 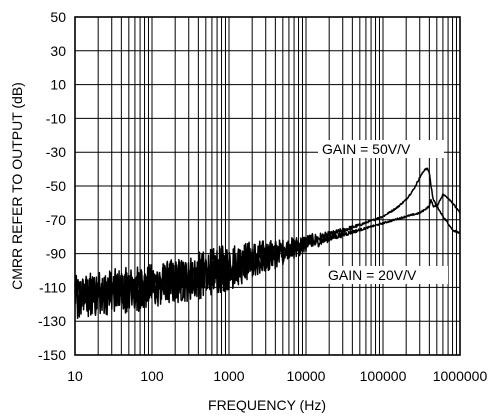 What do you see at coordinates (366, 149) in the screenshot?
I see `annotation-gain-50vv: GAIN = 50V/V` at bounding box center [366, 149].